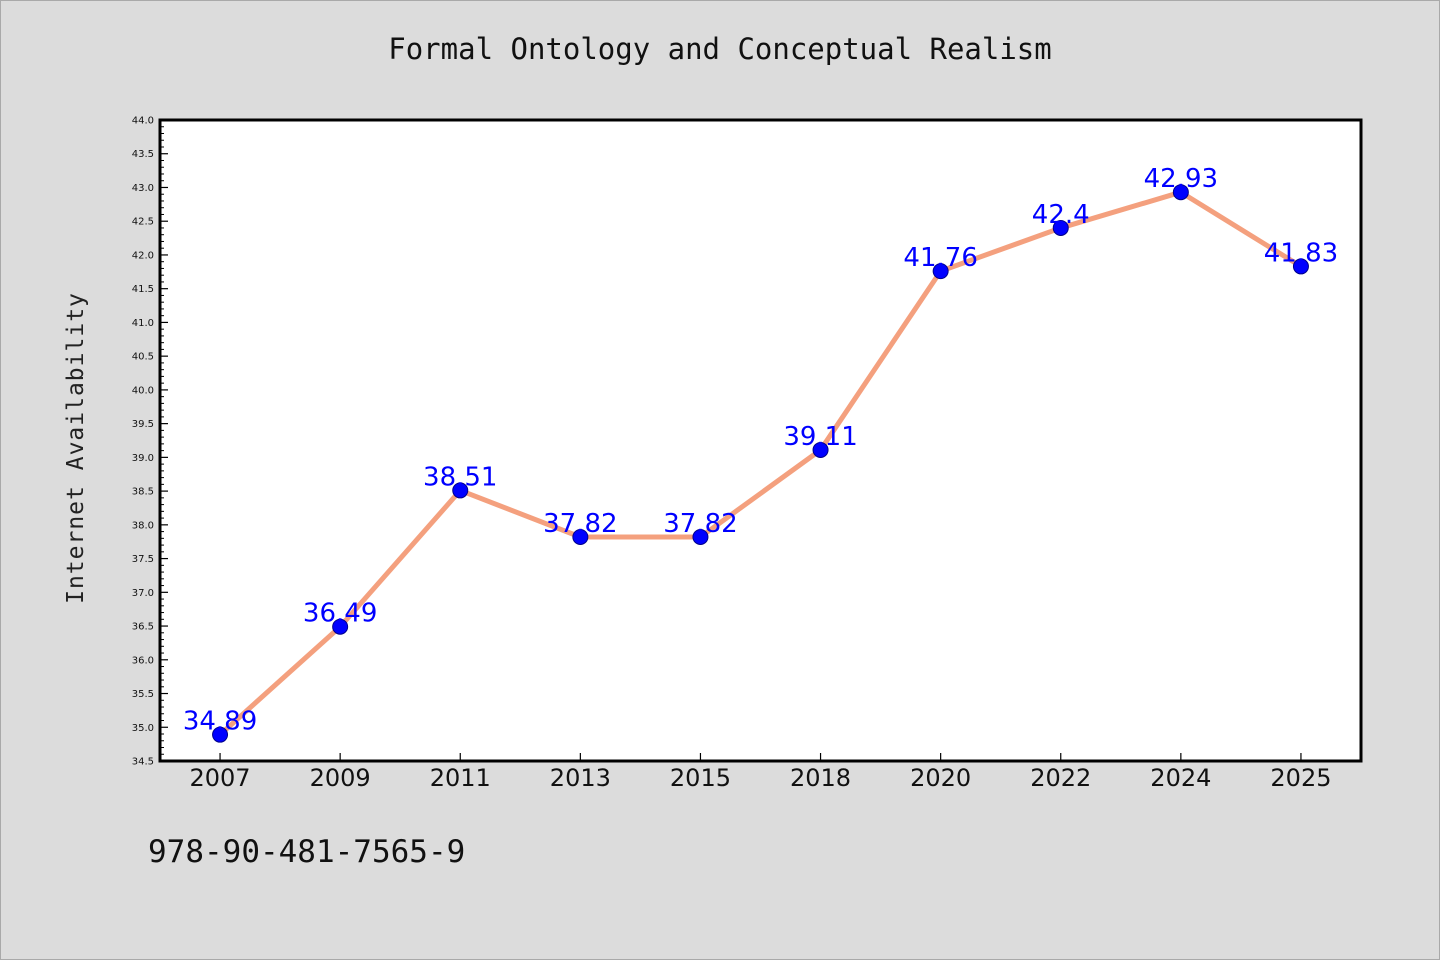 This screenshot has height=960, width=1440. I want to click on x-axis-ticks: 2007 2009 2011 2013 2015 2018 2020 2022 2024 2025, so click(760, 772).